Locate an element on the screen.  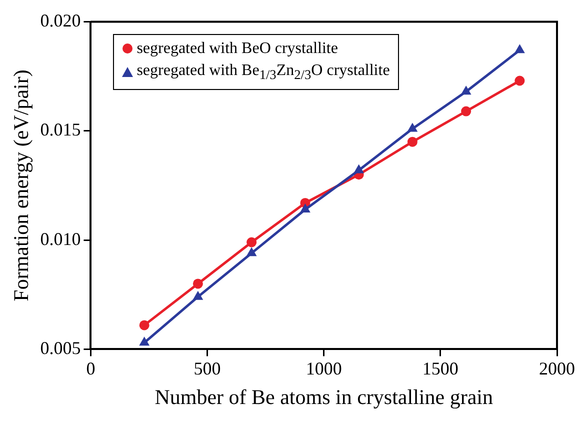
y-tick-label: 0.005 is located at coordinates (60, 348).